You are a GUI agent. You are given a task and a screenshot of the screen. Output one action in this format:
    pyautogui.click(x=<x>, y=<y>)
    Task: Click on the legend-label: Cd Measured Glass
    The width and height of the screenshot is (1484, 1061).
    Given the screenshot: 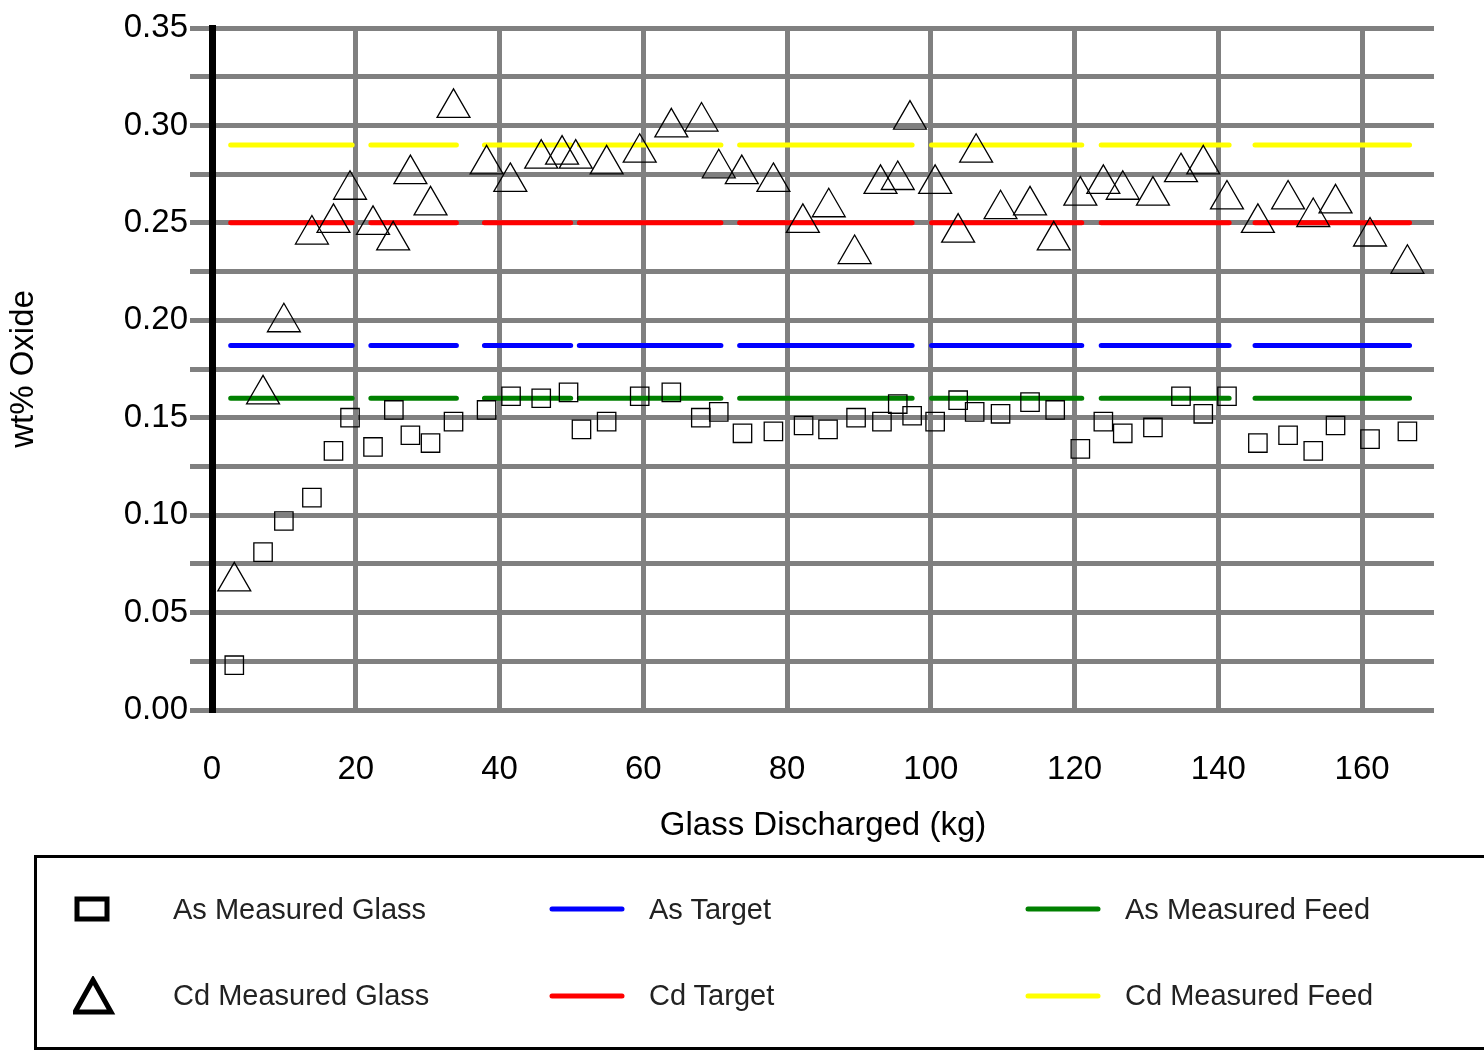 What is the action you would take?
    pyautogui.click(x=301, y=996)
    